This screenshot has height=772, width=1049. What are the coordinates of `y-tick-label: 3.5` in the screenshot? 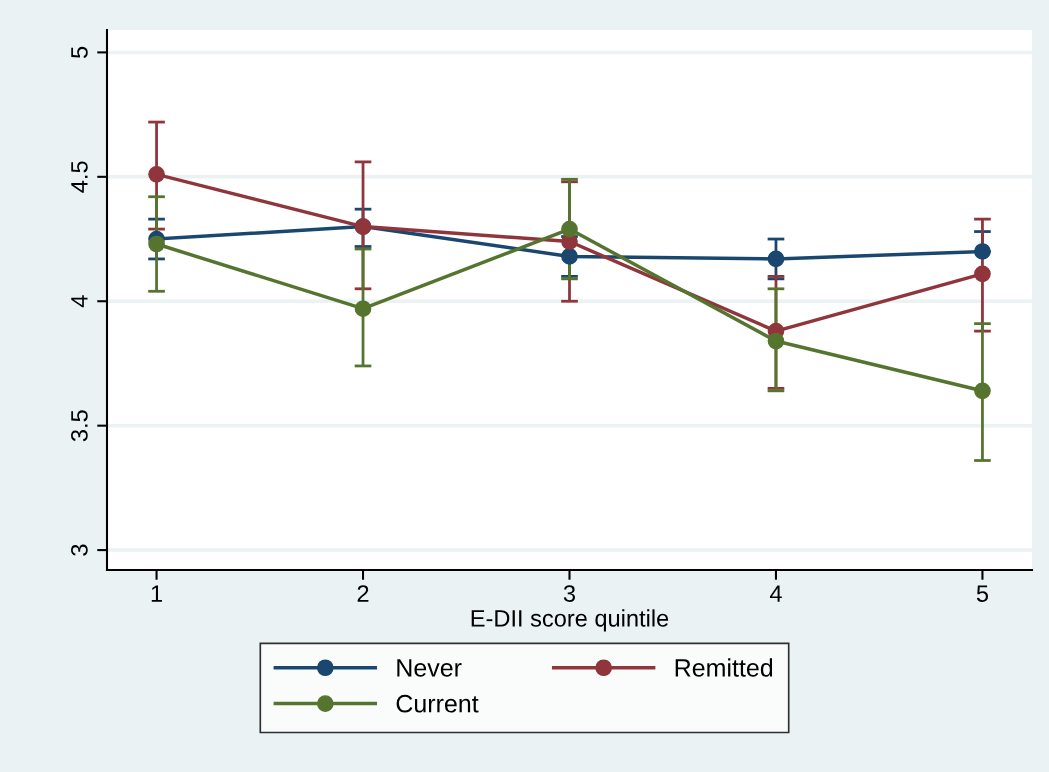 It's located at (79, 426).